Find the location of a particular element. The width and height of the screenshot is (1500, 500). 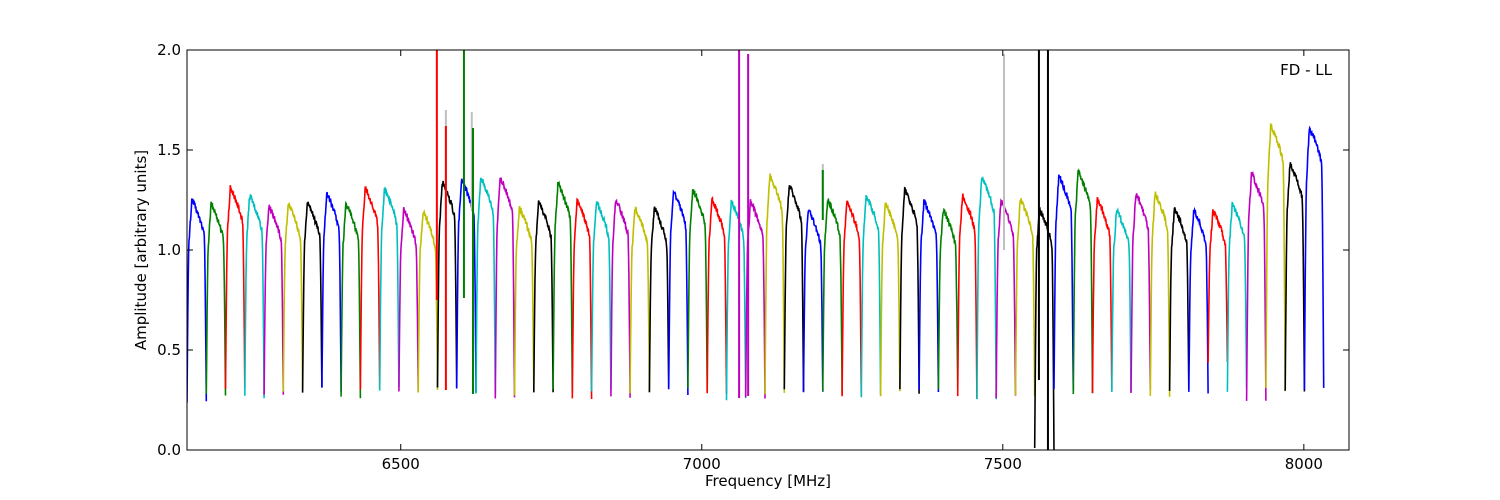

y-tick-label: 0.0 is located at coordinates (169, 450).